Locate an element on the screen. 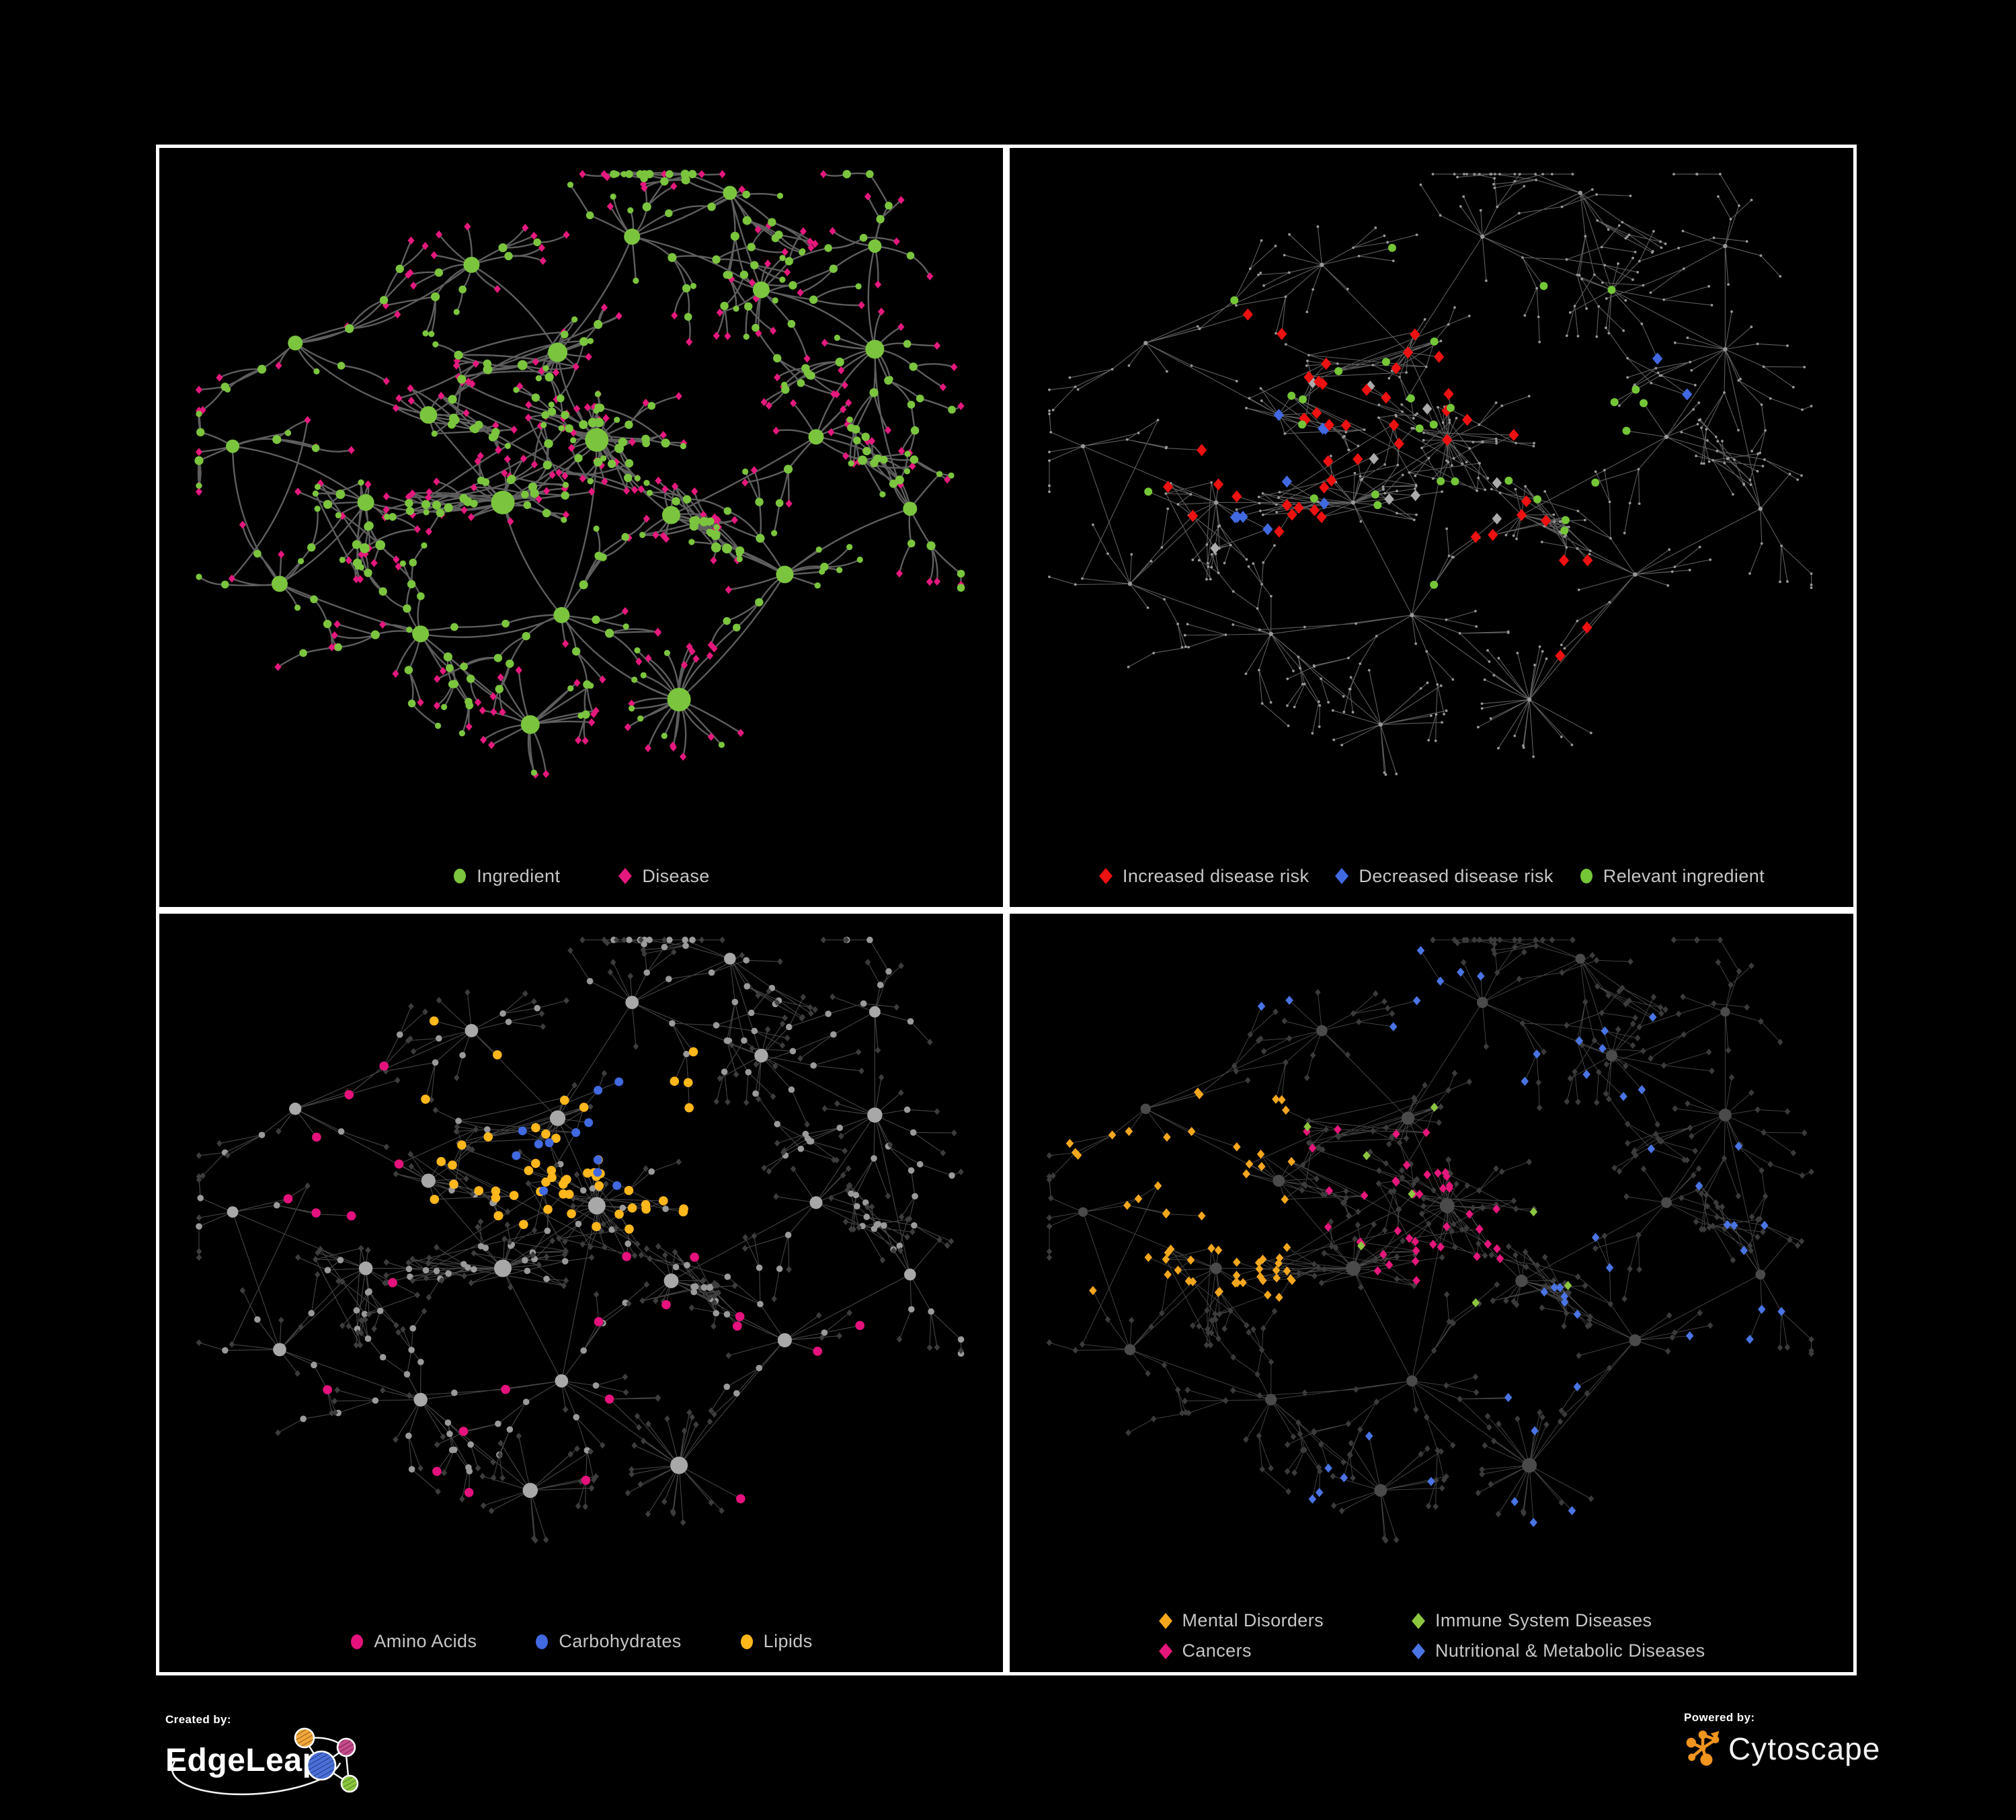 This screenshot has height=1820, width=2016. created-by-label: Created by: is located at coordinates (198, 1719).